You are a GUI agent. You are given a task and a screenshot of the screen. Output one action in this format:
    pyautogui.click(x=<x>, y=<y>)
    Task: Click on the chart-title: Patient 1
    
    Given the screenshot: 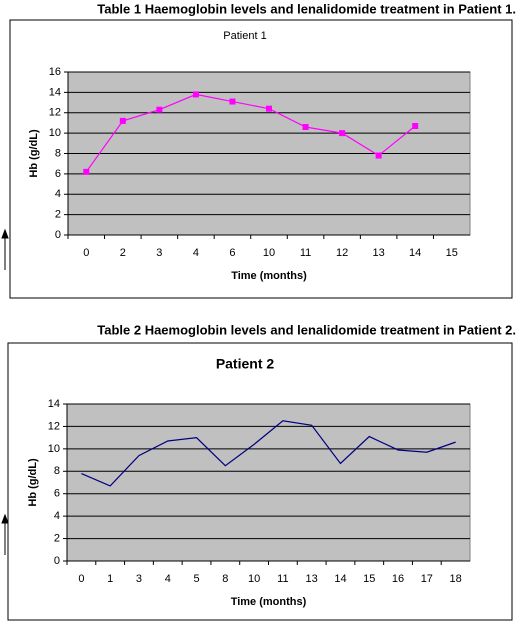 What is the action you would take?
    pyautogui.click(x=244, y=36)
    